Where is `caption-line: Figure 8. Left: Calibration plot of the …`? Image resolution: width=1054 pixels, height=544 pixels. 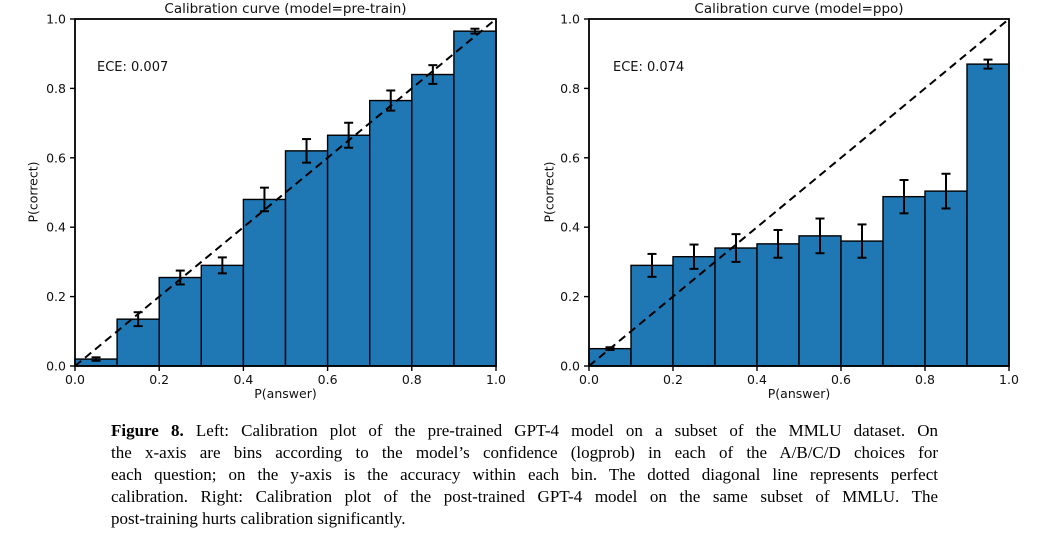
caption-line: Figure 8. Left: Calibration plot of the … is located at coordinates (524, 431).